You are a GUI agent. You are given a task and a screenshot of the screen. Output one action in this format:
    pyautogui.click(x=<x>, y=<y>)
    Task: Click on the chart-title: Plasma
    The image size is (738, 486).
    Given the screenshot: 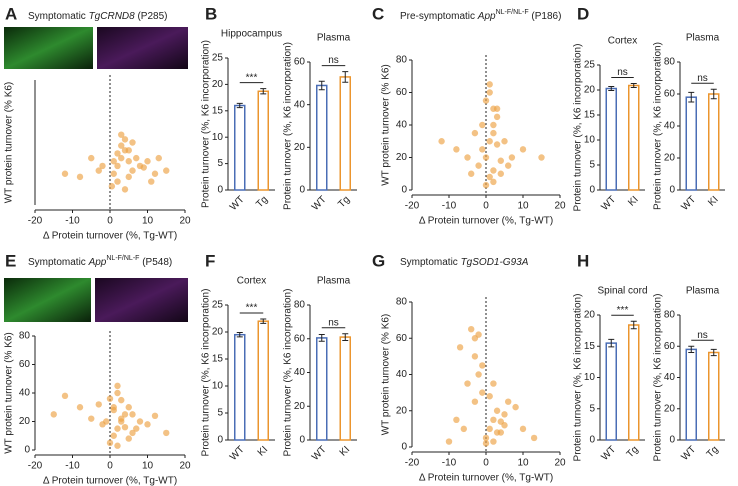 What is the action you would take?
    pyautogui.click(x=334, y=38)
    